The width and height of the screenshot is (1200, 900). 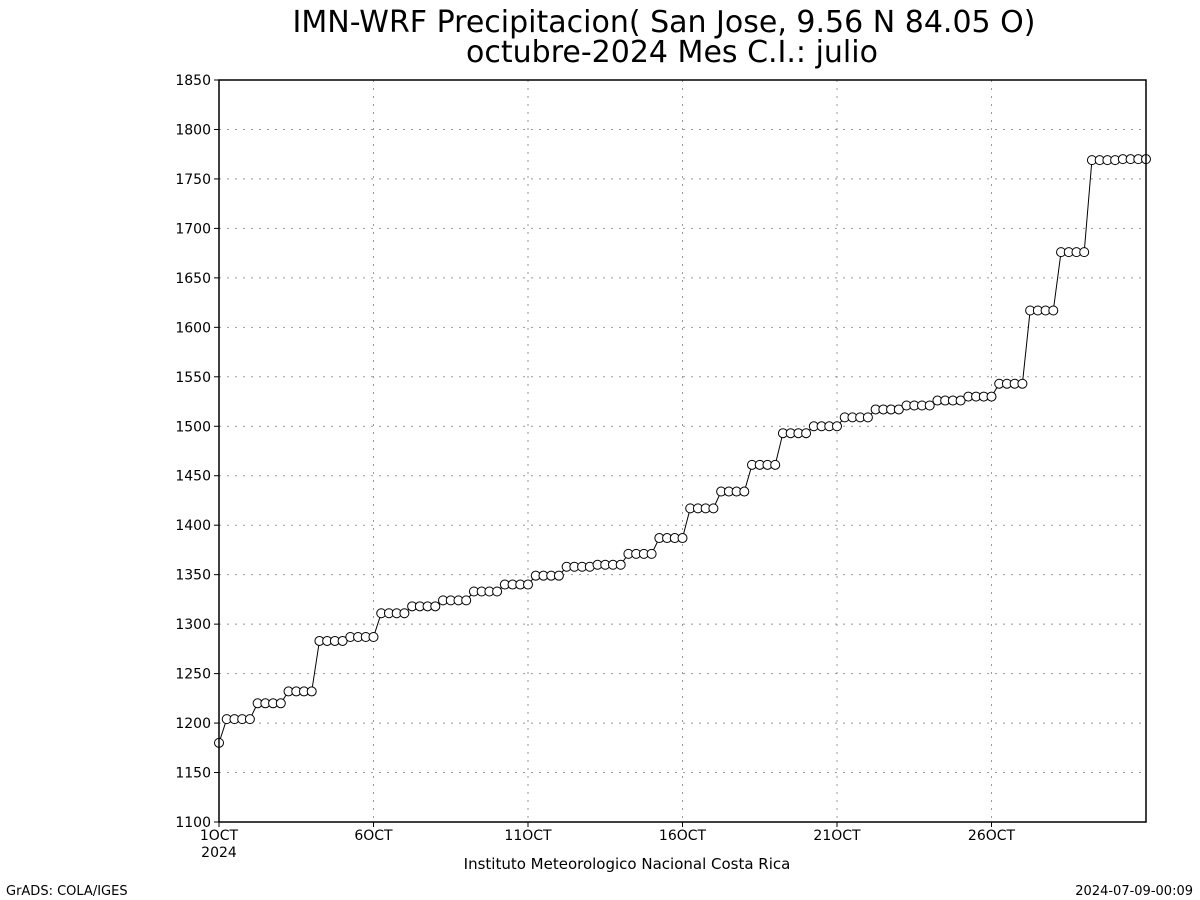 What do you see at coordinates (992, 836) in the screenshot?
I see `x-tick-label: 26OCT` at bounding box center [992, 836].